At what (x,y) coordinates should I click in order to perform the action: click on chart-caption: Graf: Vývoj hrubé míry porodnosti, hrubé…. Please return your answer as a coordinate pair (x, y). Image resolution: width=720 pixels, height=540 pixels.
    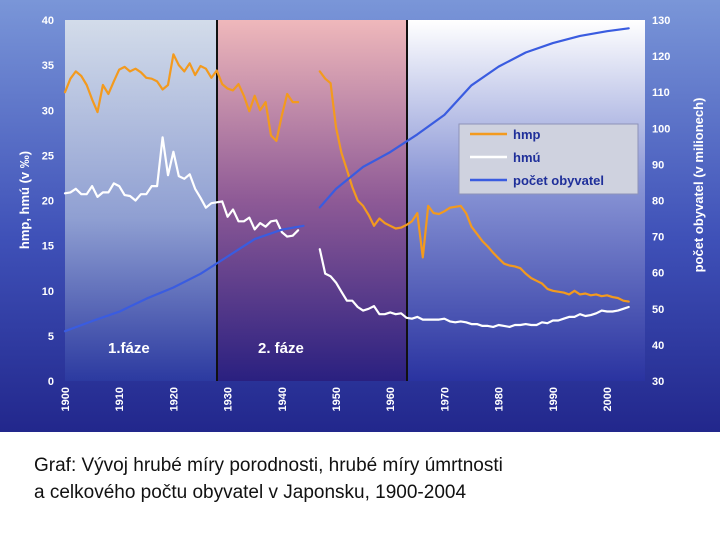
    Looking at the image, I should click on (356, 479).